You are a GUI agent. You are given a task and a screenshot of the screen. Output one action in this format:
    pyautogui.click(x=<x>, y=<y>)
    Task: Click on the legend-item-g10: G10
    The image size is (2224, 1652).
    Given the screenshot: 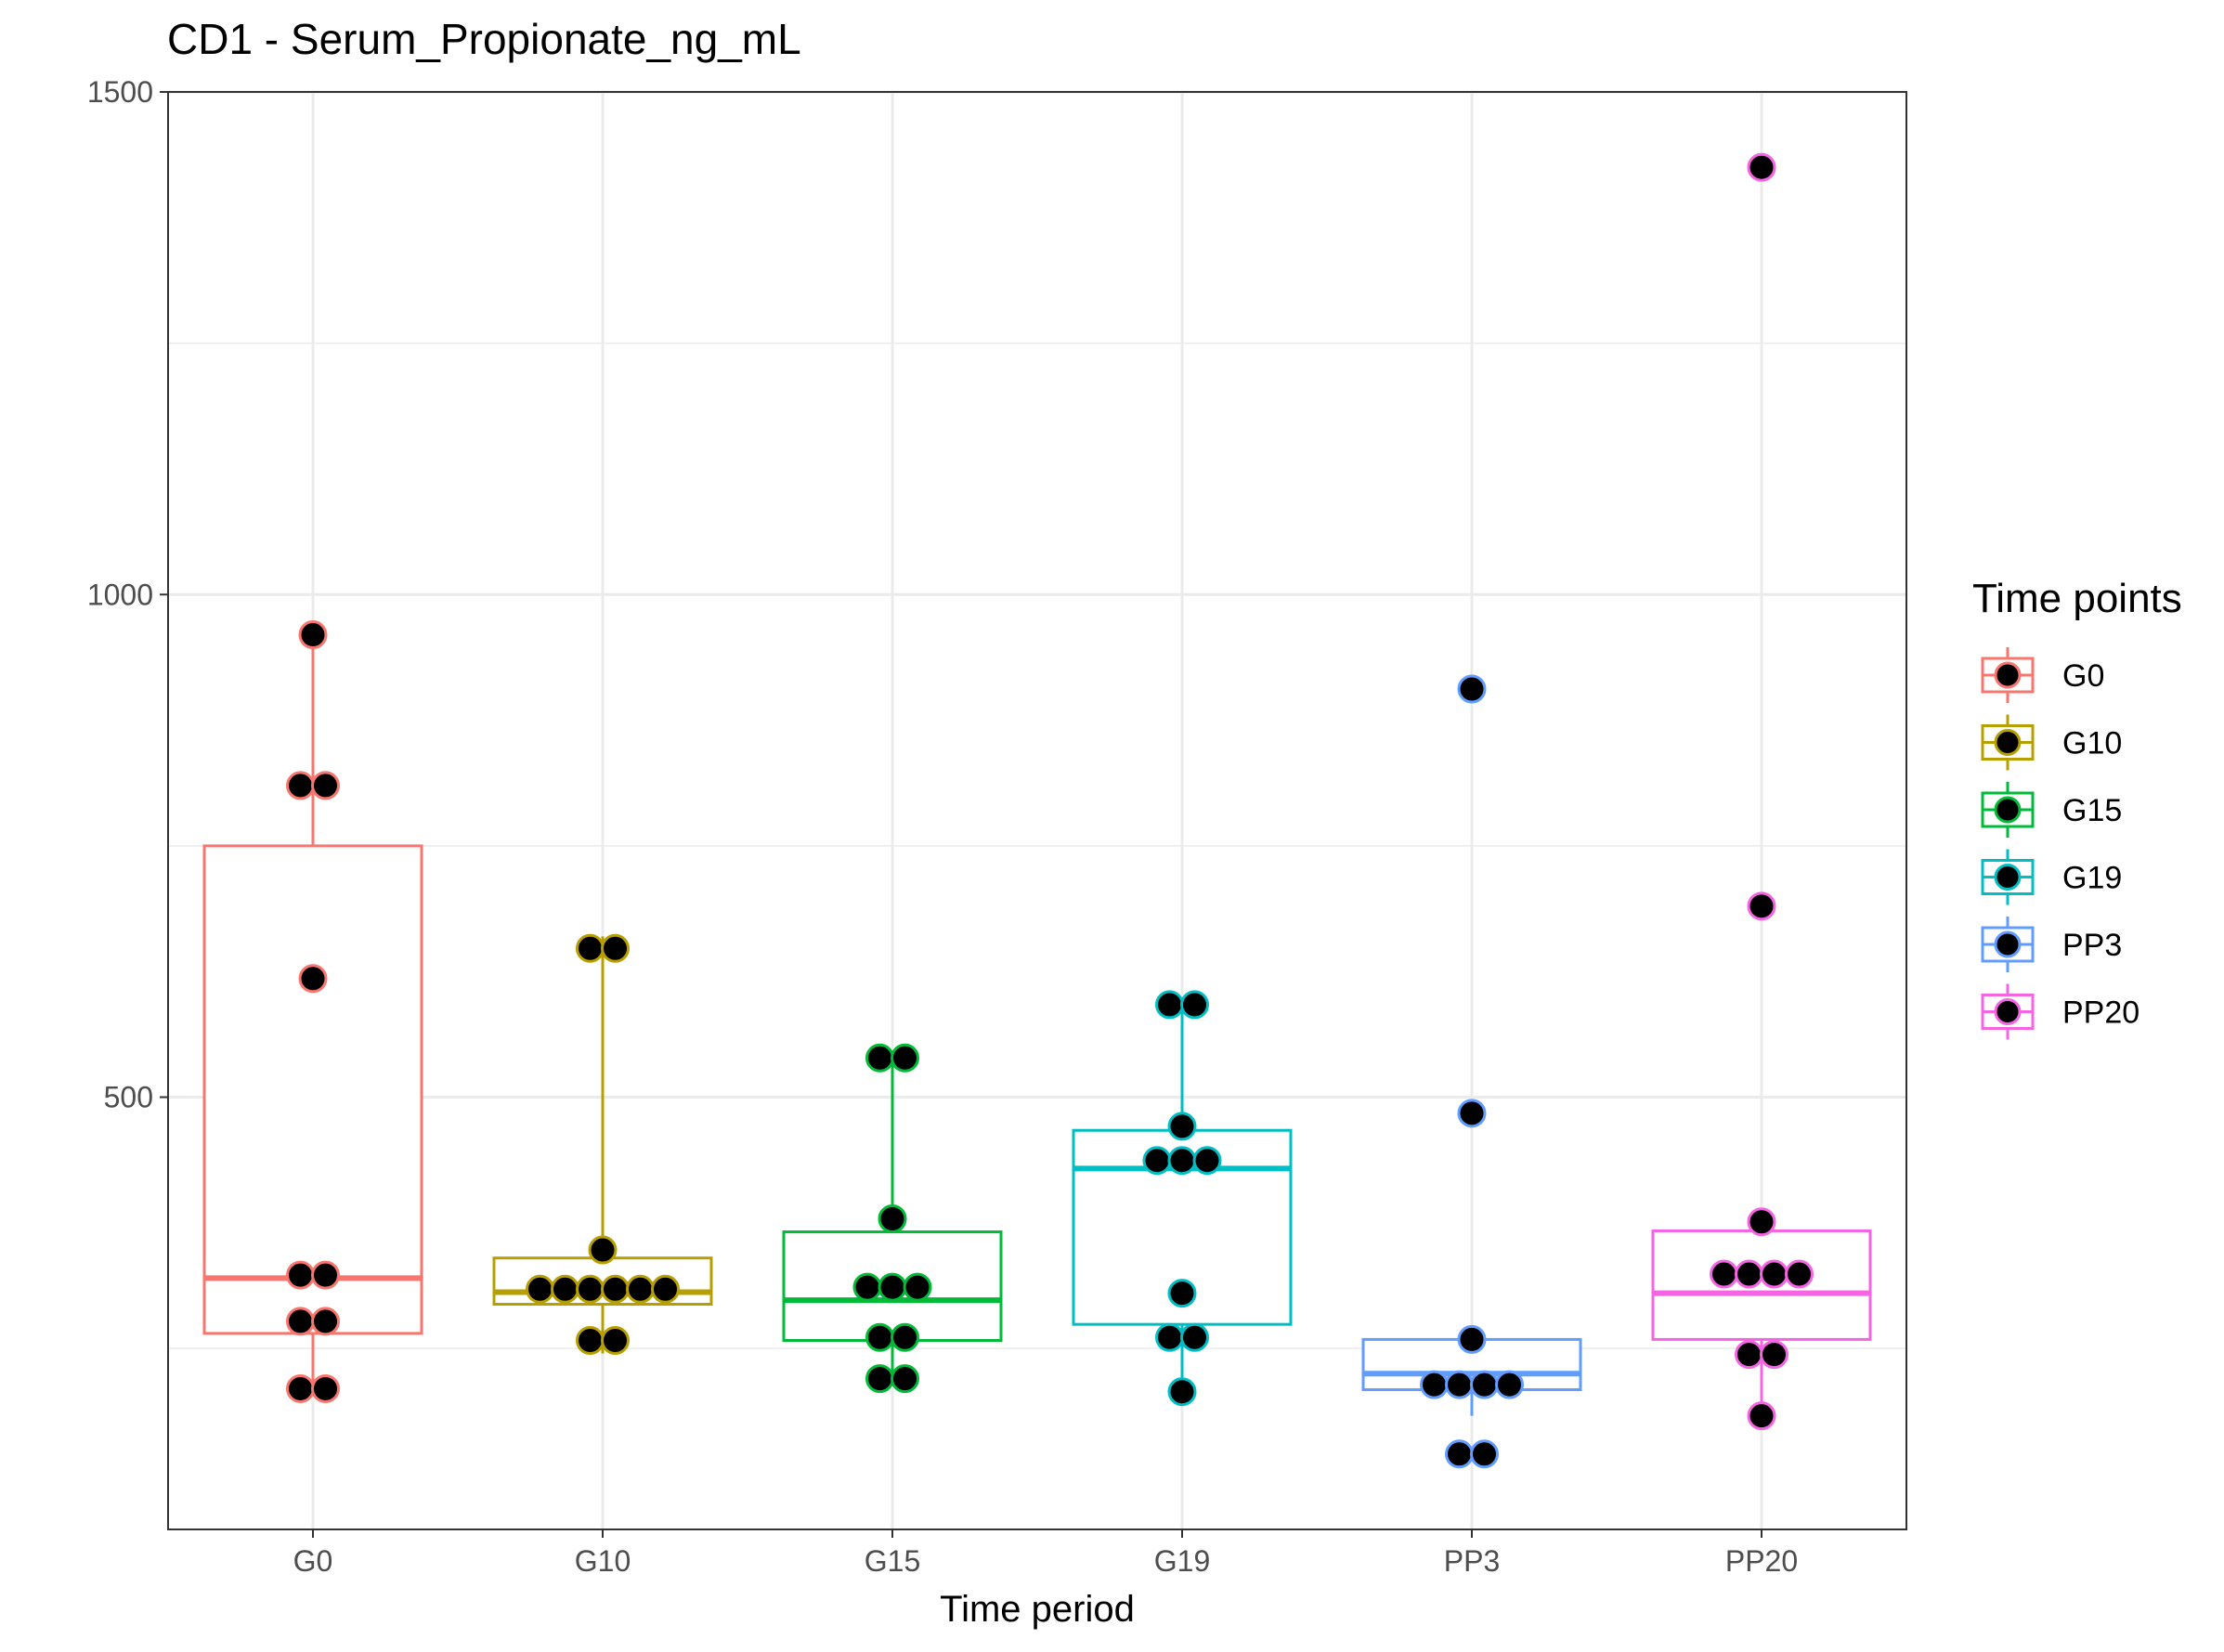 What is the action you would take?
    pyautogui.click(x=2051, y=743)
    